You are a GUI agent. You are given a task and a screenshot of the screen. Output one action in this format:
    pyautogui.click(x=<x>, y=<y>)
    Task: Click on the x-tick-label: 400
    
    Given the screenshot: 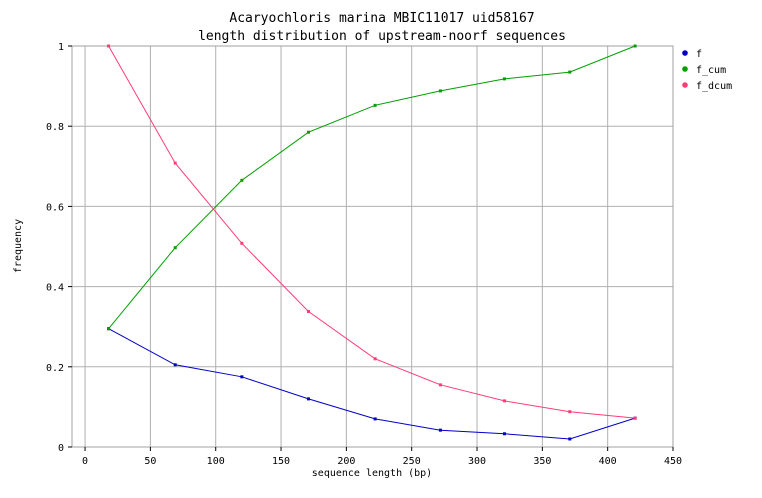 What is the action you would take?
    pyautogui.click(x=608, y=461)
    